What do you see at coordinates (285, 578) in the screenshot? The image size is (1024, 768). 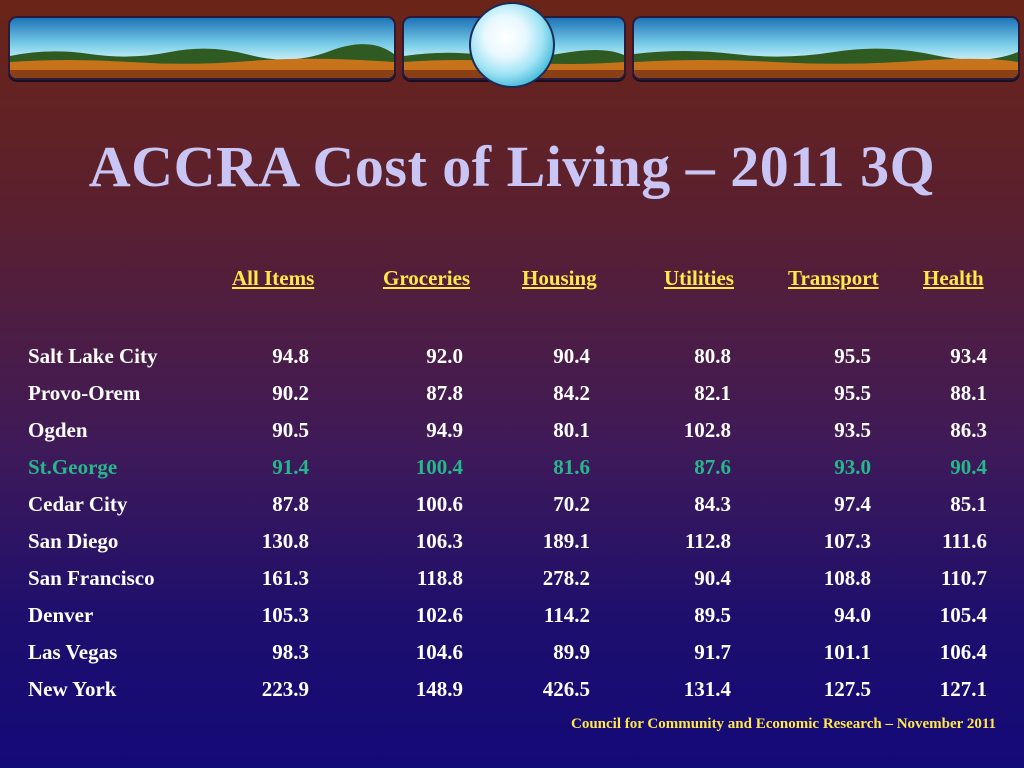 I see `table-cell: 161.3` at bounding box center [285, 578].